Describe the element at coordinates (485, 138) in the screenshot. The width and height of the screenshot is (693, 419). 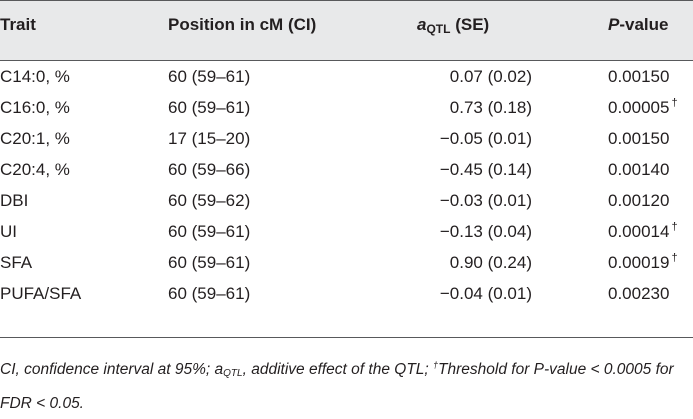
I see `cell-aqtl: −0.05 (0.01)` at that location.